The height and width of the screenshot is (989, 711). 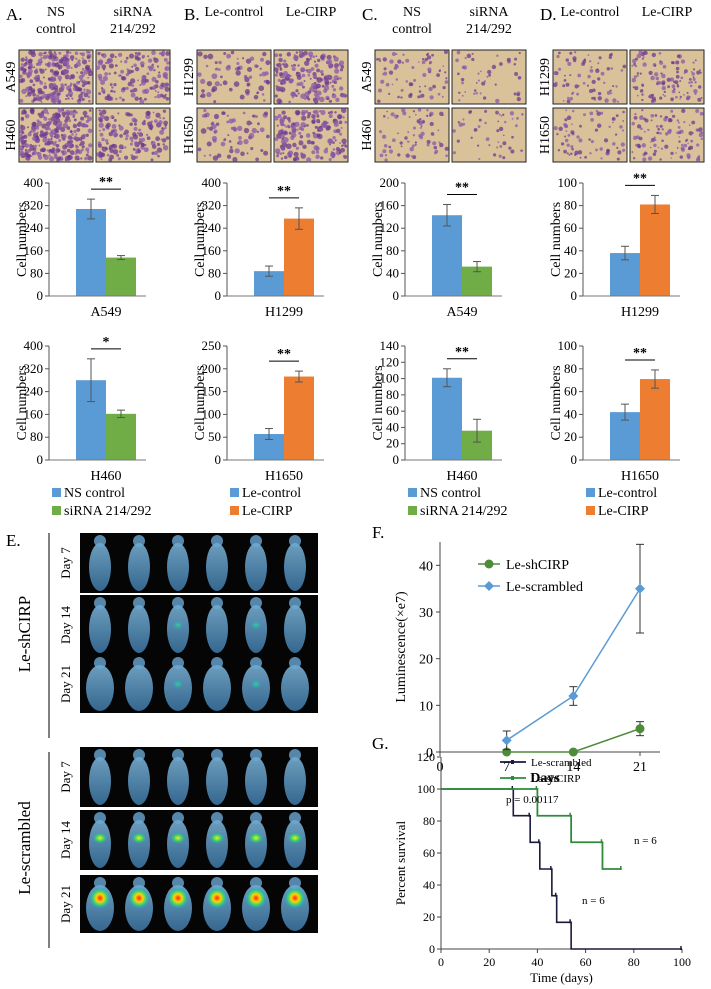 What do you see at coordinates (178, 541) in the screenshot?
I see `mouse-head` at bounding box center [178, 541].